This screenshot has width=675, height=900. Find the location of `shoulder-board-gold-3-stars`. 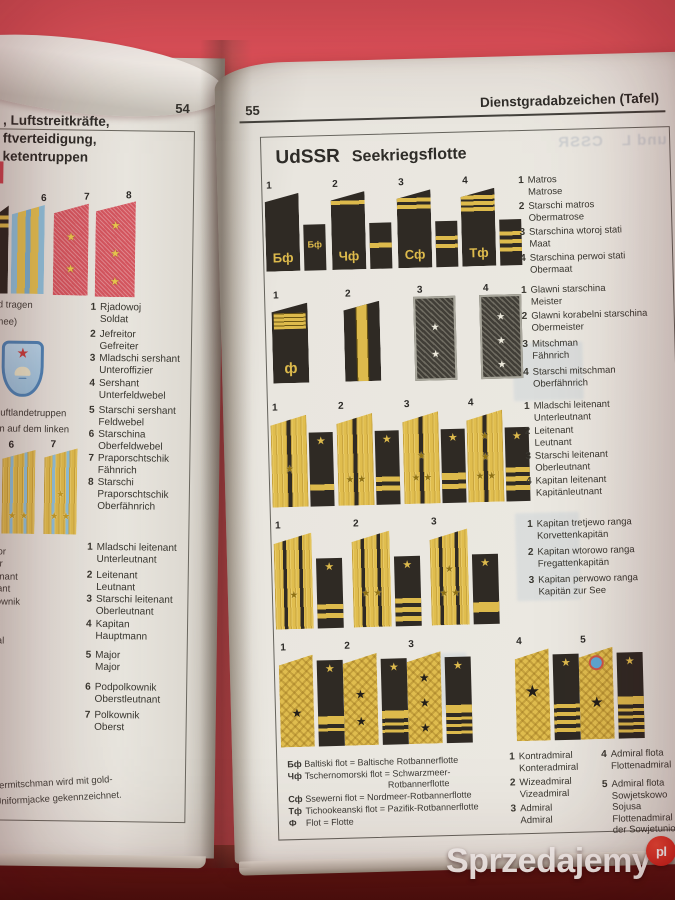

shoulder-board-gold-3-stars is located at coordinates (60, 491).